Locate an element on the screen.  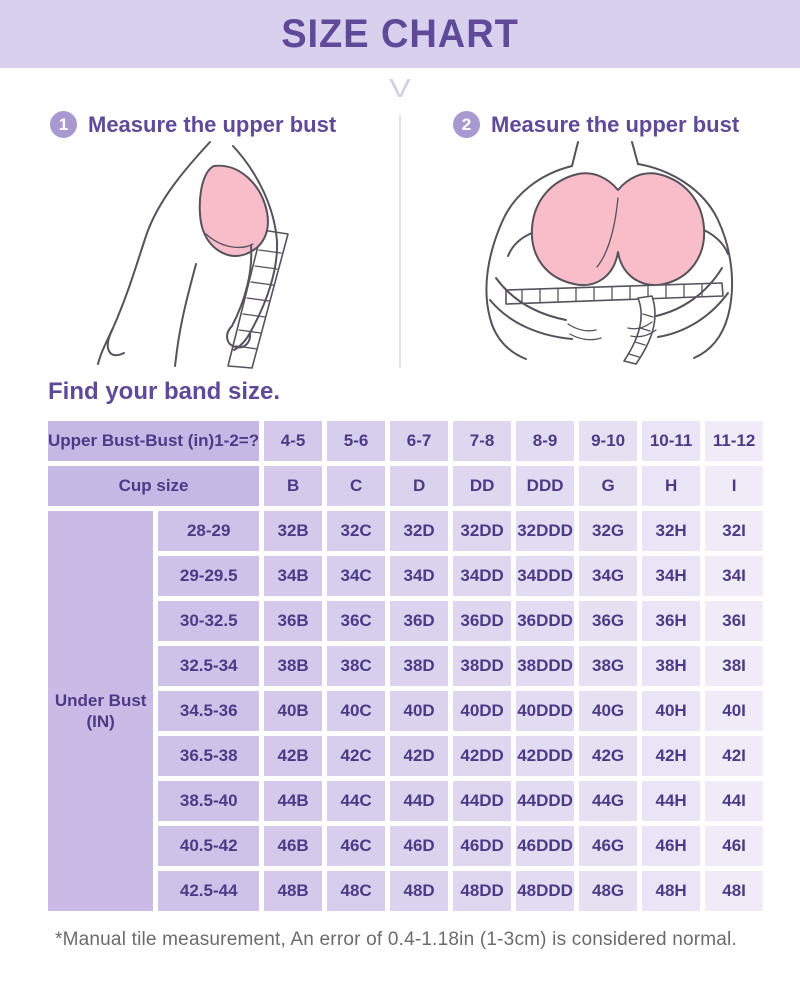
bra-size-cell: 38H is located at coordinates (671, 666).